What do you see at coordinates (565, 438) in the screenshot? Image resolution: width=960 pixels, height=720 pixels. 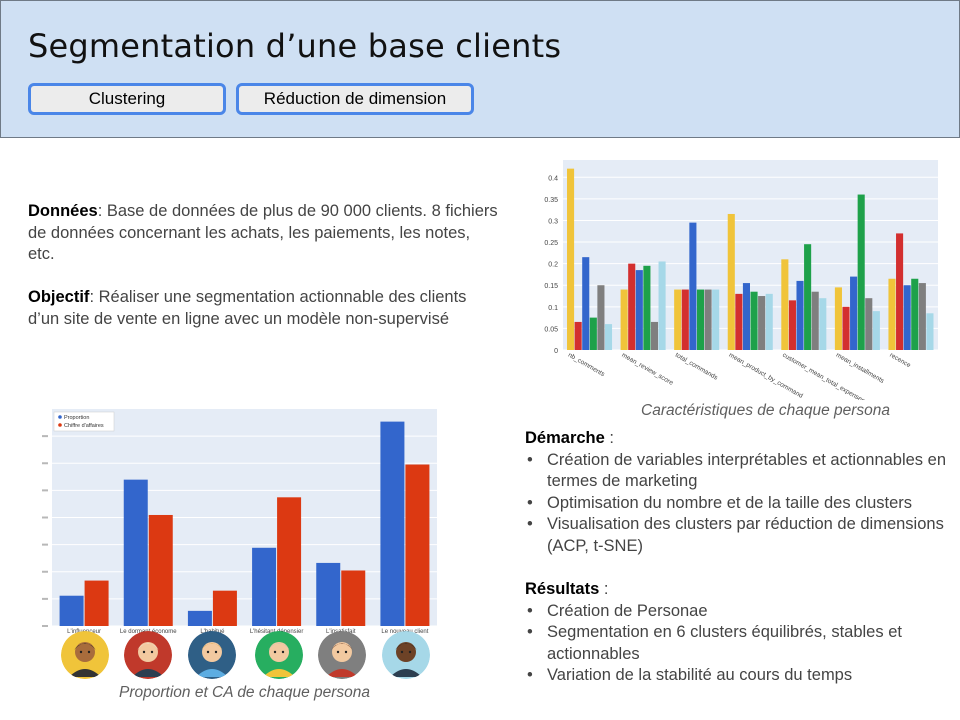 I see `demarche-label: Démarche` at bounding box center [565, 438].